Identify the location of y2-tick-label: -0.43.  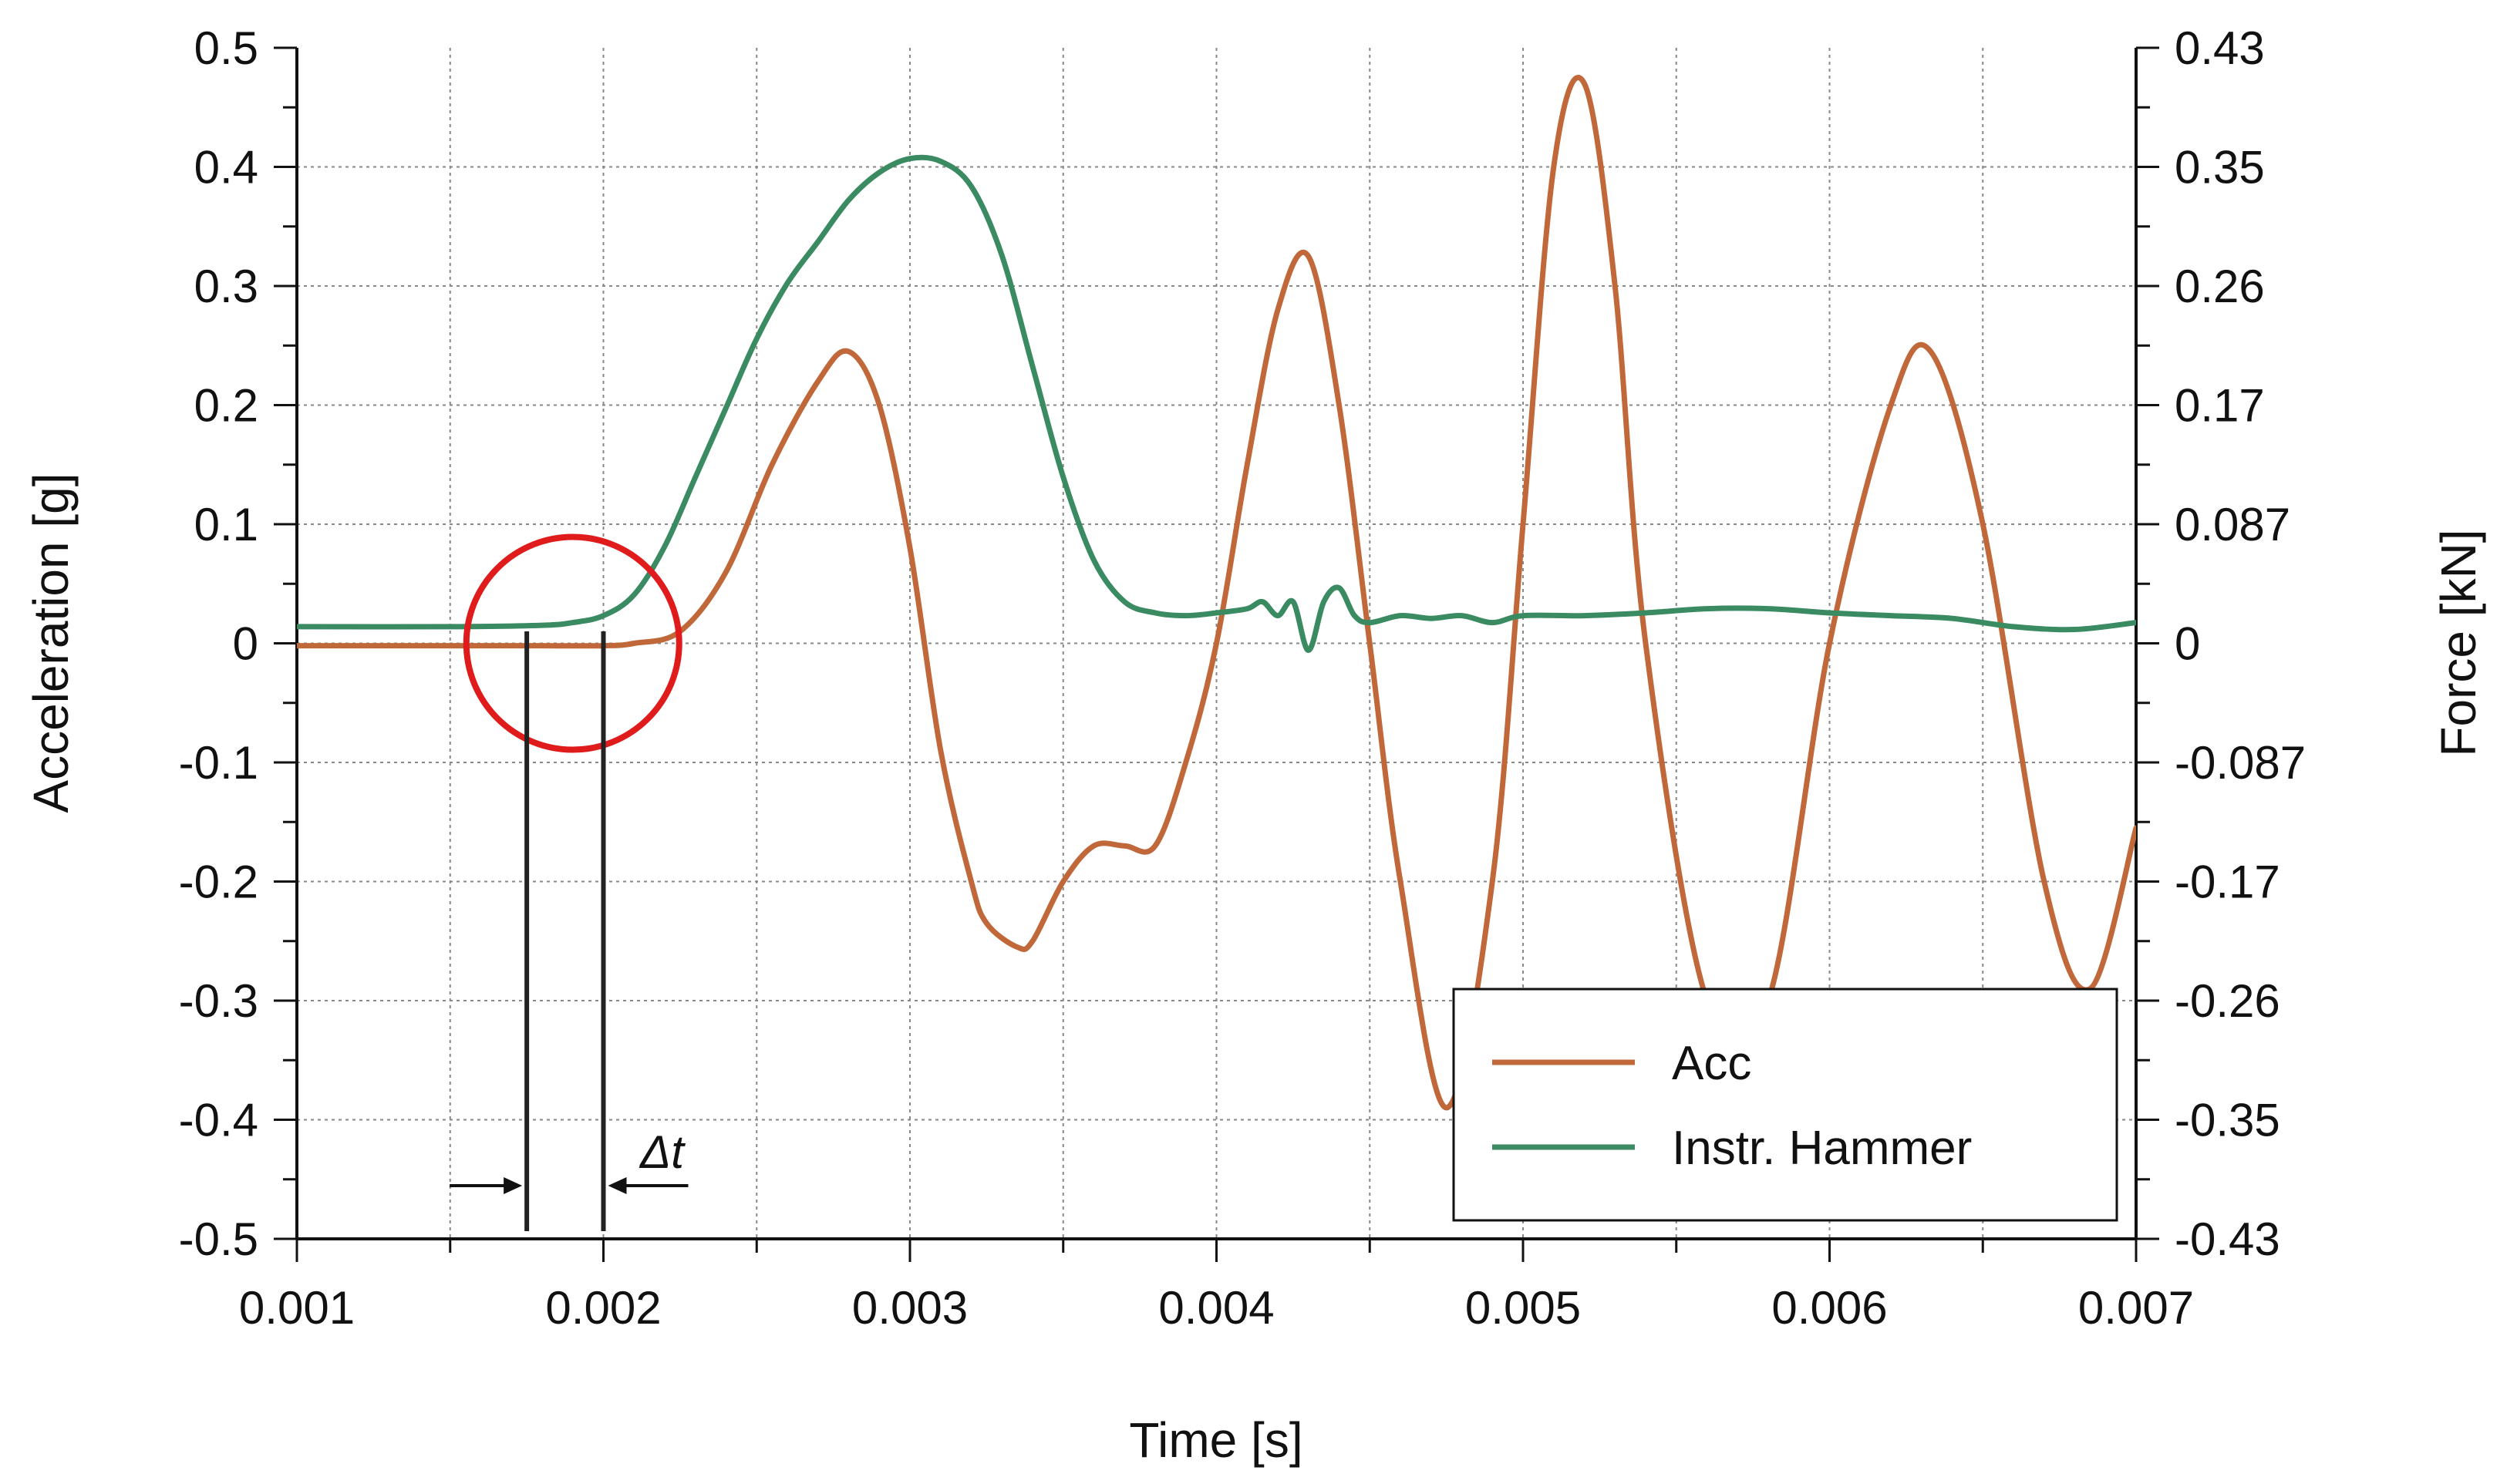
(2227, 1239).